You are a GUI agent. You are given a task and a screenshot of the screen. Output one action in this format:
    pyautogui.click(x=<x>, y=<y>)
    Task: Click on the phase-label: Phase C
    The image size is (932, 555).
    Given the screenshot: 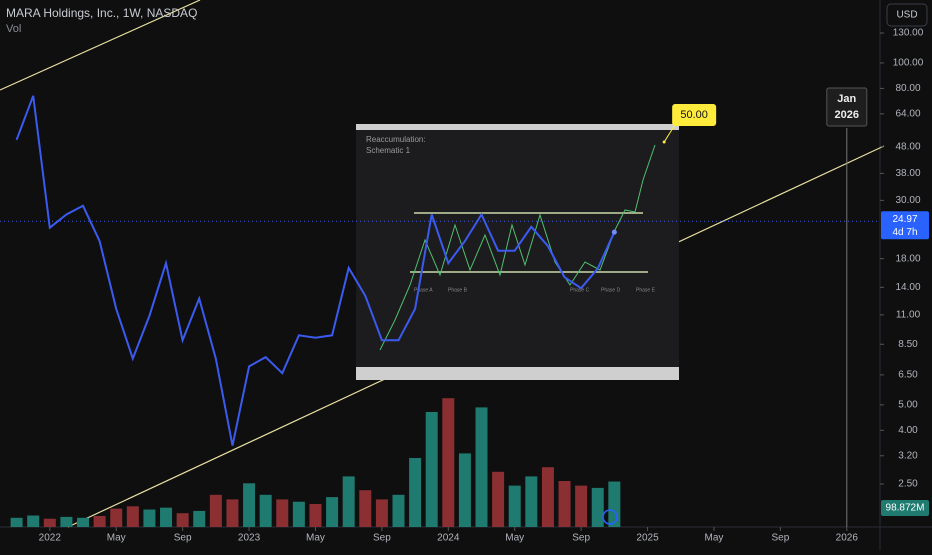 What is the action you would take?
    pyautogui.click(x=580, y=290)
    